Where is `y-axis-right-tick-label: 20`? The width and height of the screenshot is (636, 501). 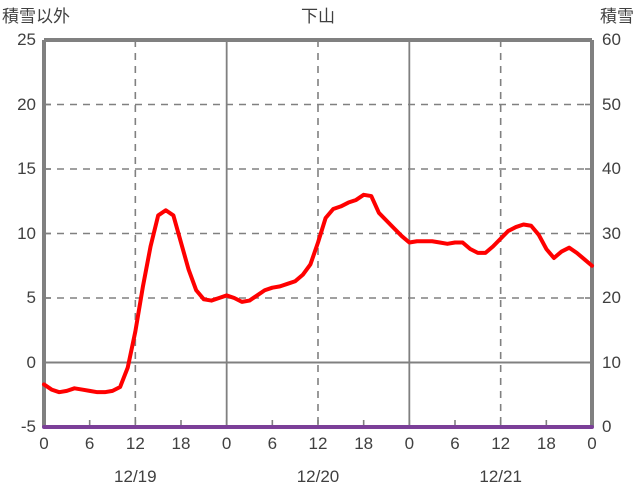
y-axis-right-tick-label: 20 is located at coordinates (611, 297).